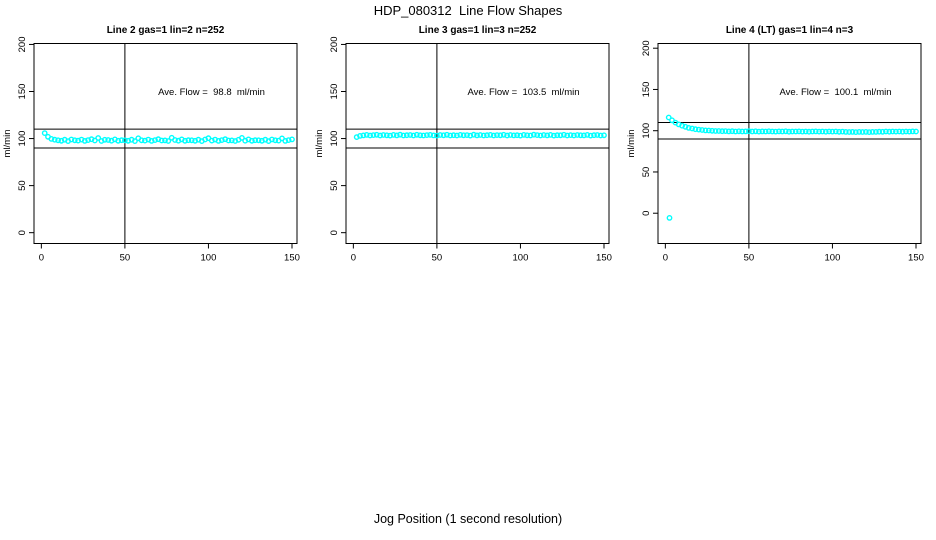 The height and width of the screenshot is (540, 936). Describe the element at coordinates (165, 30) in the screenshot. I see `panel-line2-title: Line 2 gas=1 lin=2 n=252` at that location.